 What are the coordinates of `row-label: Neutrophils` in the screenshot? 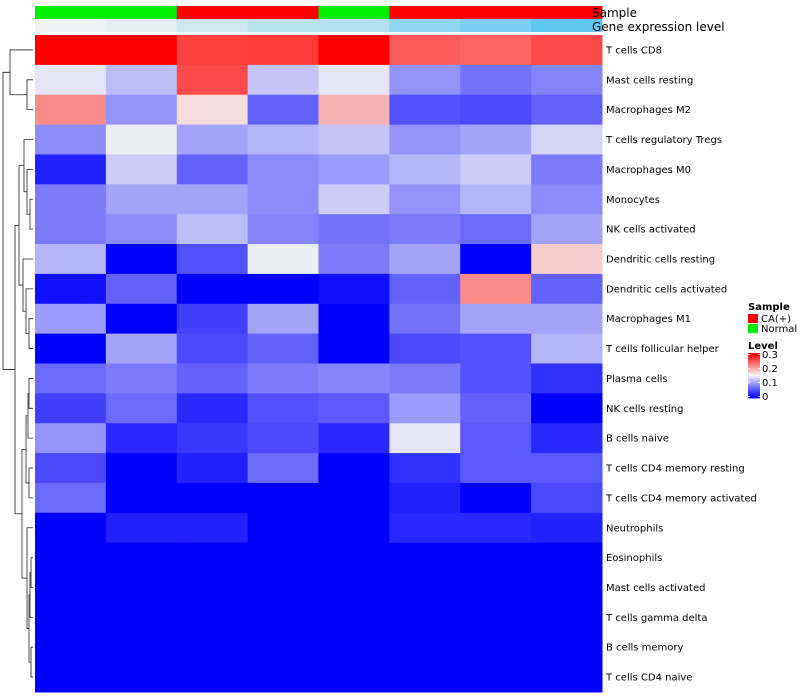 It's located at (634, 528).